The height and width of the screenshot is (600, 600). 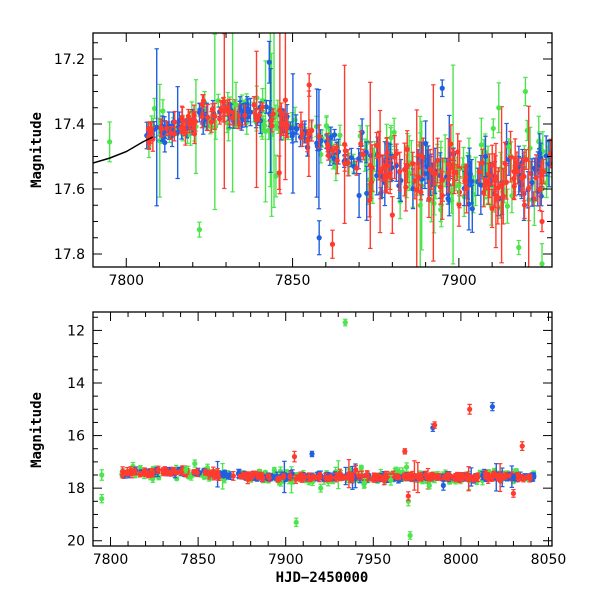 What do you see at coordinates (69, 125) in the screenshot?
I see `y-tick-label: 17.4` at bounding box center [69, 125].